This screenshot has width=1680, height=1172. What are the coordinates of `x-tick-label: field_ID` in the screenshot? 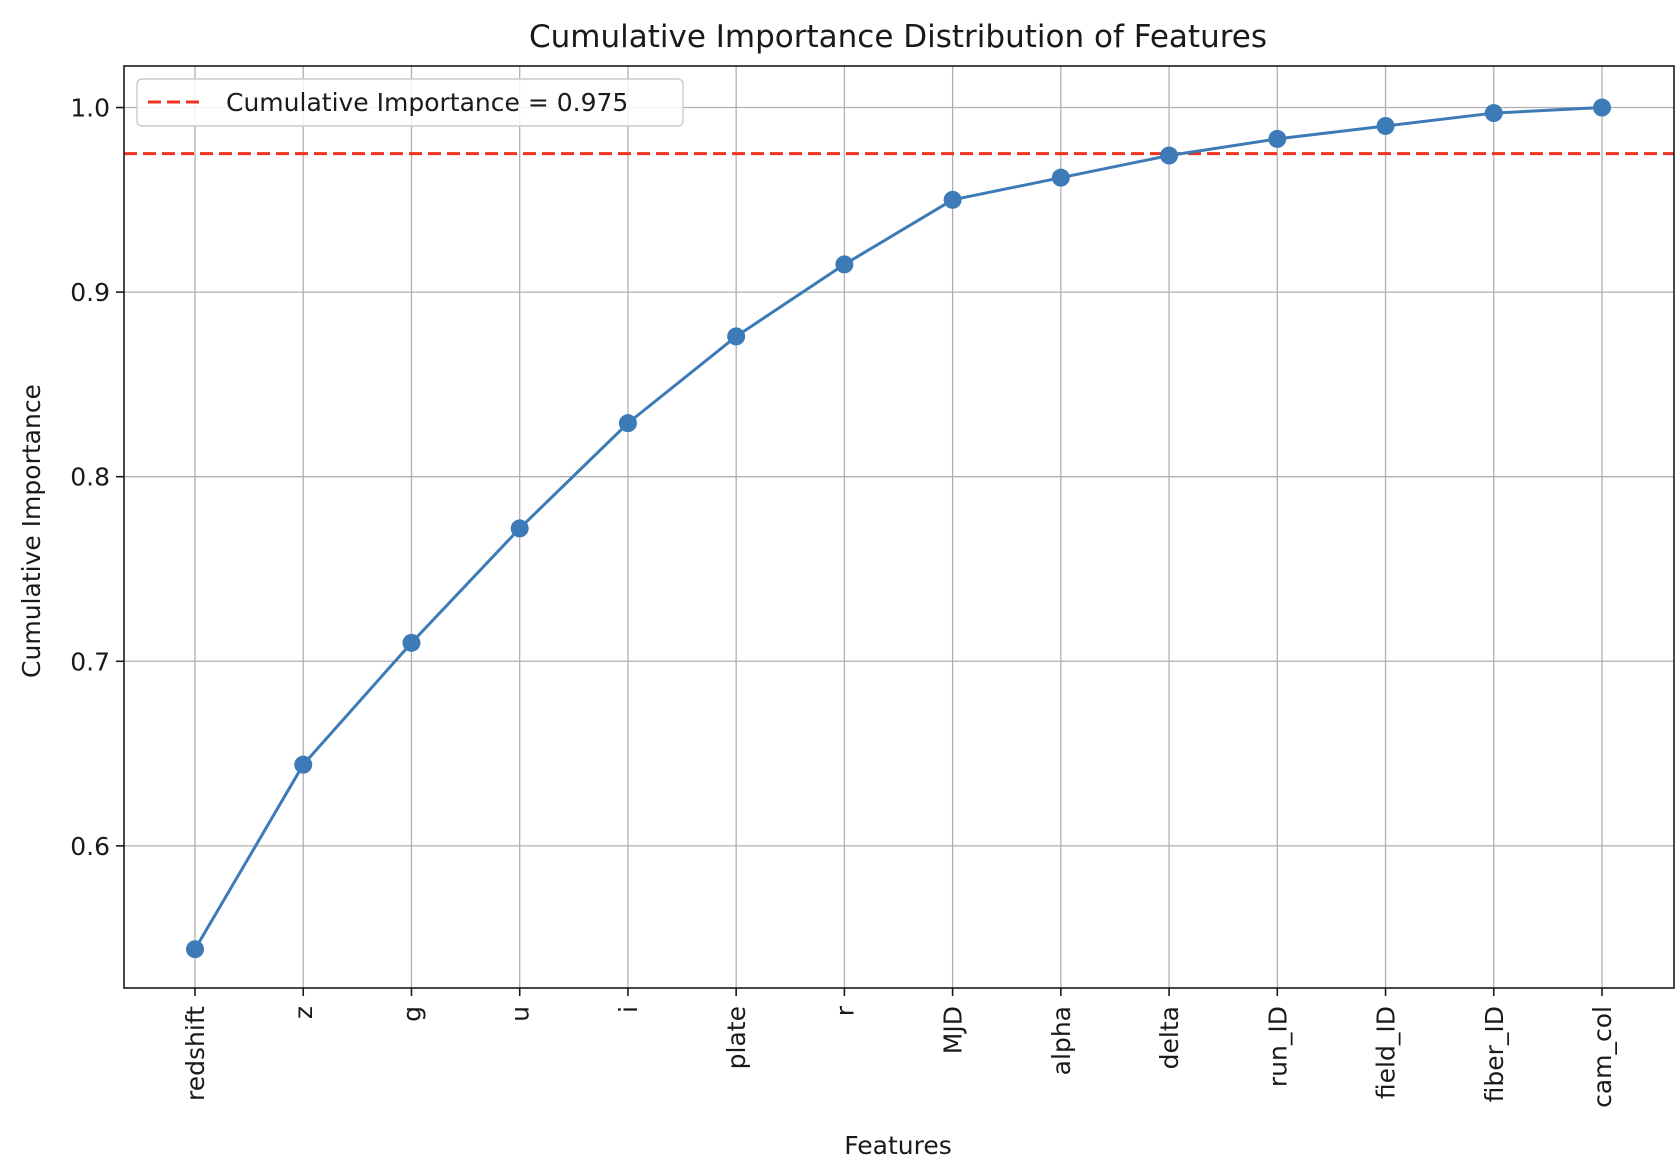 It's located at (1386, 1052).